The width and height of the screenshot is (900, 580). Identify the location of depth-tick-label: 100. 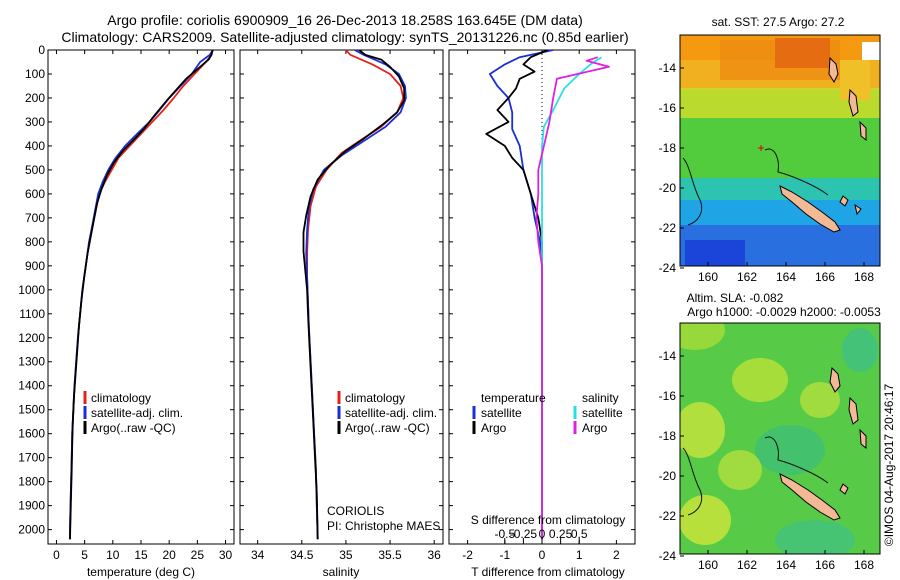
(35, 74).